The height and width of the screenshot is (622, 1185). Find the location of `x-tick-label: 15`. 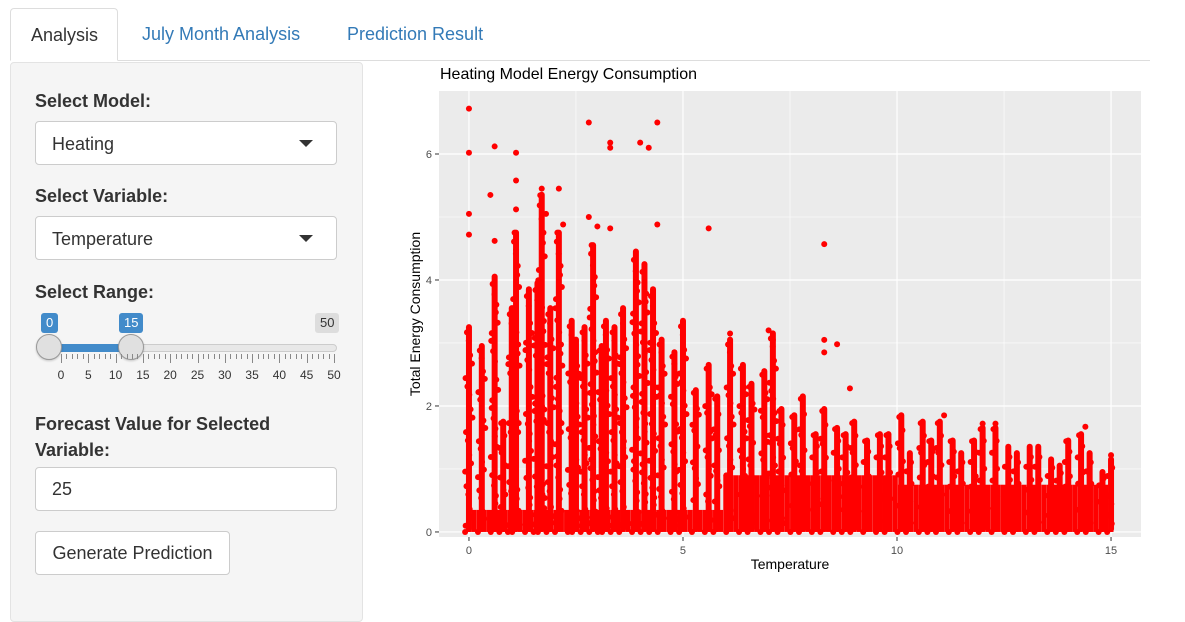

x-tick-label: 15 is located at coordinates (1111, 551).